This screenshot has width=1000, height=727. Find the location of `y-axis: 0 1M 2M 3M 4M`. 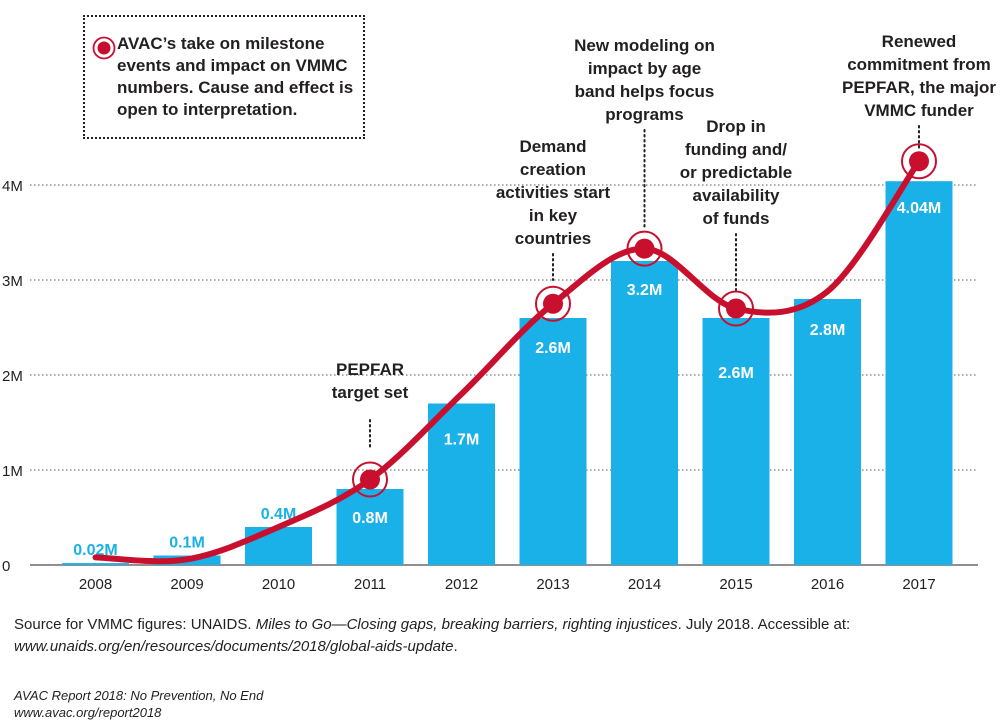

y-axis: 0 1M 2M 3M 4M is located at coordinates (12, 376).